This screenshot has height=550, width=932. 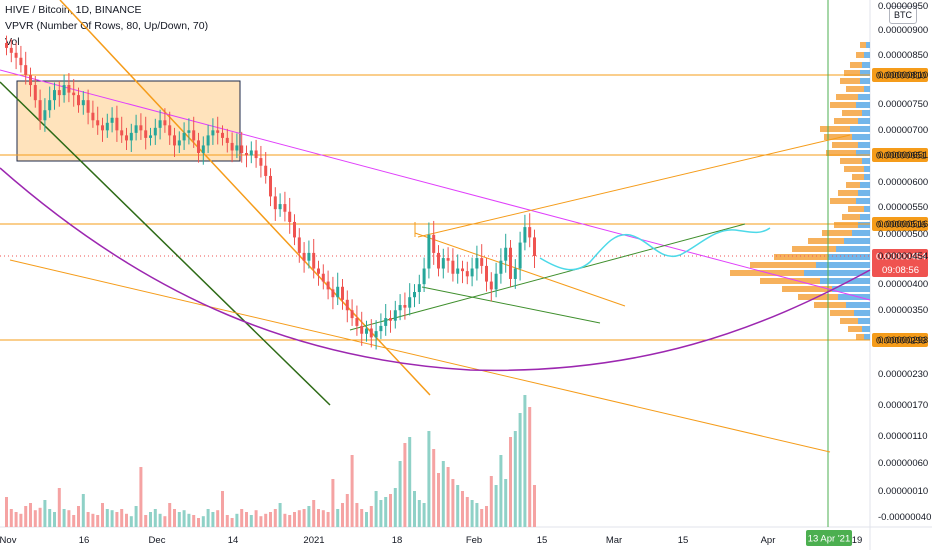 I want to click on last-price-label: 0.00000454, so click(x=901, y=257).